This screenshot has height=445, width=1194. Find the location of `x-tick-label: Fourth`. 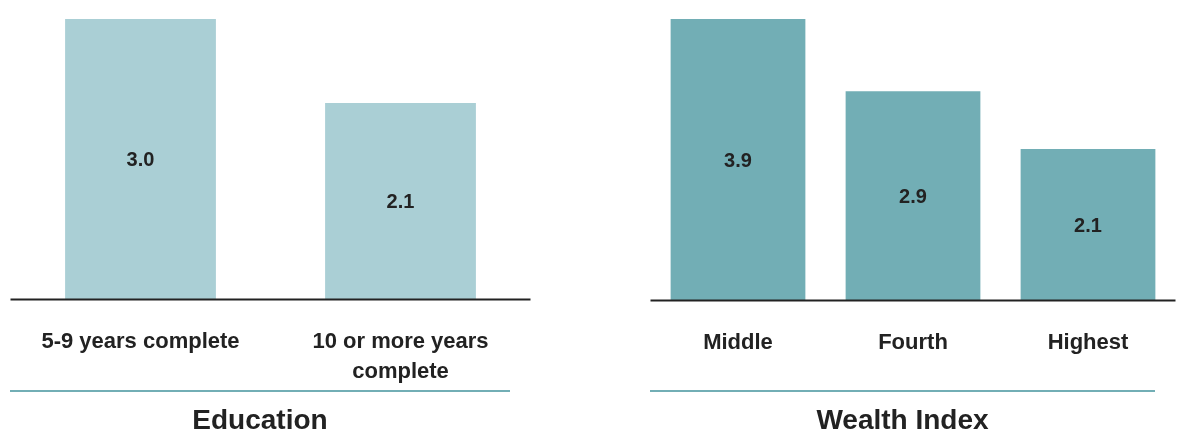

x-tick-label: Fourth is located at coordinates (913, 341).